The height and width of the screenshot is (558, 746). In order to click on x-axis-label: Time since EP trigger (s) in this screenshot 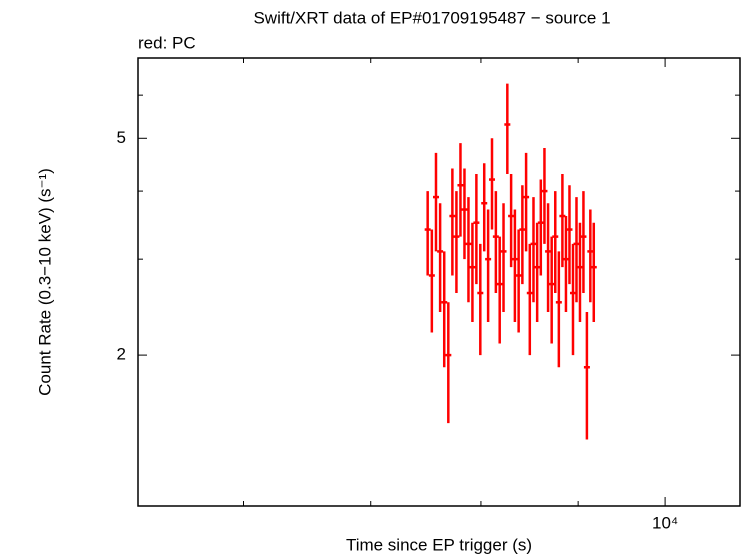, I will do `click(439, 544)`.